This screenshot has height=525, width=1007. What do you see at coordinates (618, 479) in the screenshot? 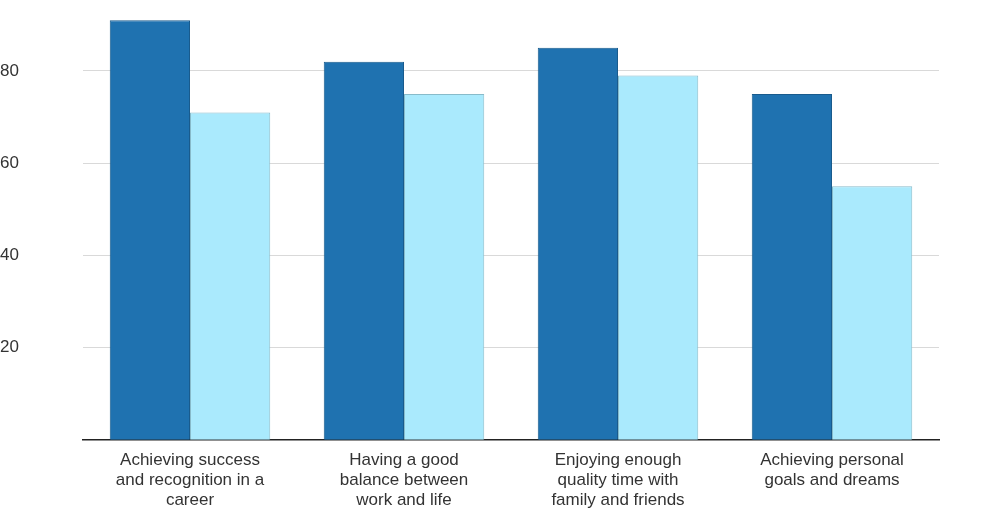
I see `x-tick-label: Enjoying enough quality time with family and friends` at bounding box center [618, 479].